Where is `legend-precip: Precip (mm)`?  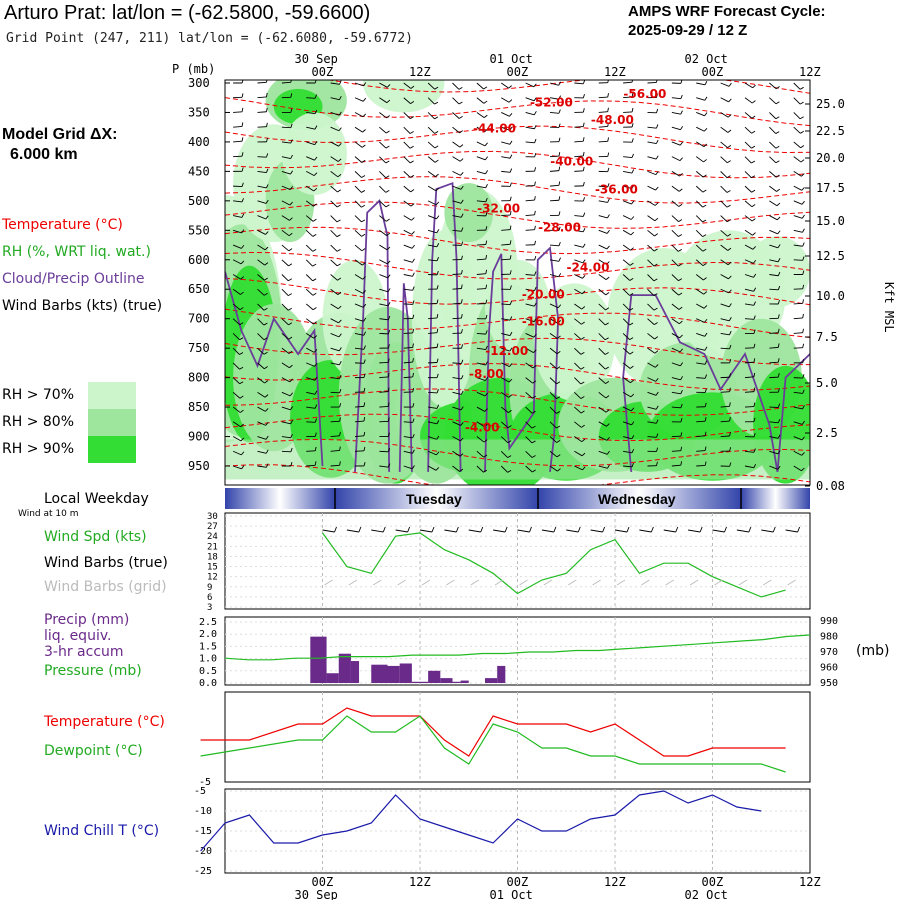
legend-precip: Precip (mm) is located at coordinates (87, 620).